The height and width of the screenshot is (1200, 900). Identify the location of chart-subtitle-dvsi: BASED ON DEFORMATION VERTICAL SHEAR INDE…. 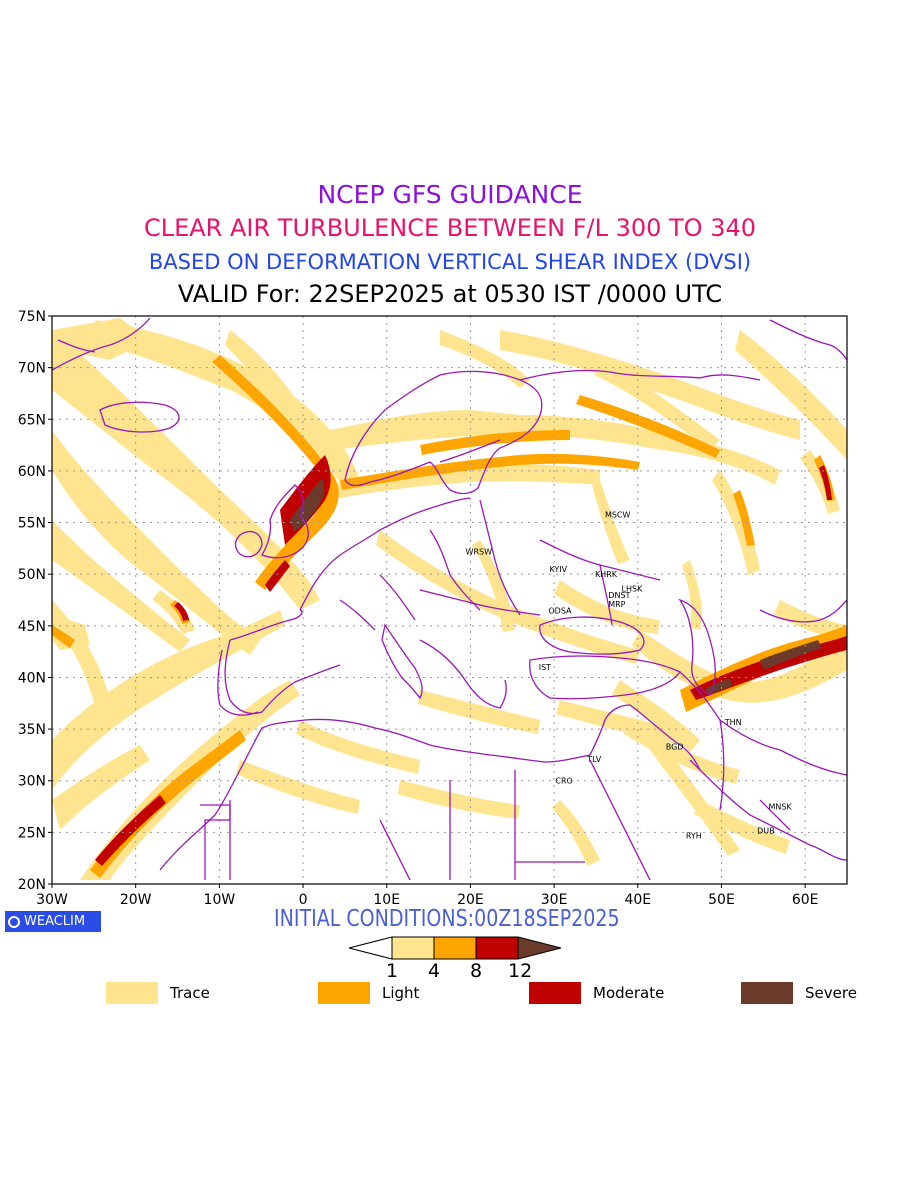
(450, 262).